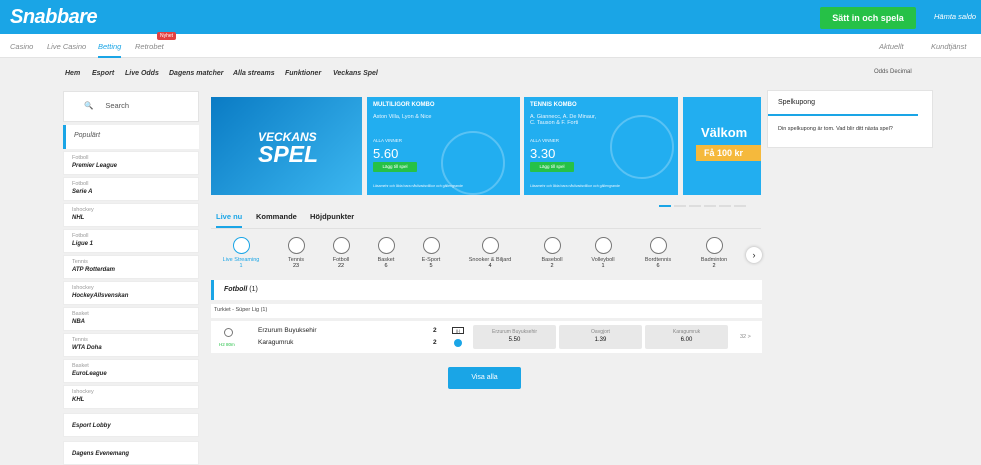  What do you see at coordinates (514, 332) in the screenshot?
I see `odds-label: Erzurum Buyuksehir` at bounding box center [514, 332].